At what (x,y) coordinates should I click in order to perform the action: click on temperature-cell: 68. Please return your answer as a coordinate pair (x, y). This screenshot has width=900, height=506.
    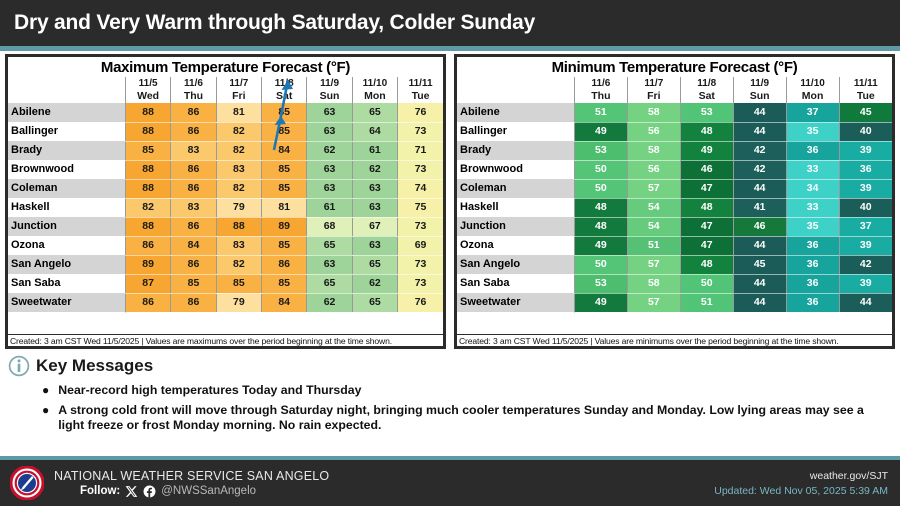
    Looking at the image, I should click on (329, 227).